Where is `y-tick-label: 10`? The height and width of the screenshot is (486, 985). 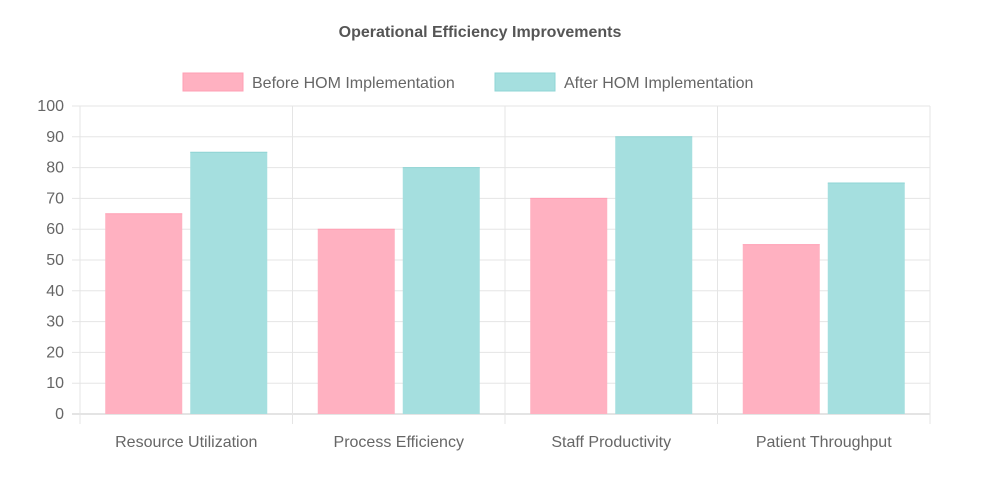
y-tick-label: 10 is located at coordinates (55, 383).